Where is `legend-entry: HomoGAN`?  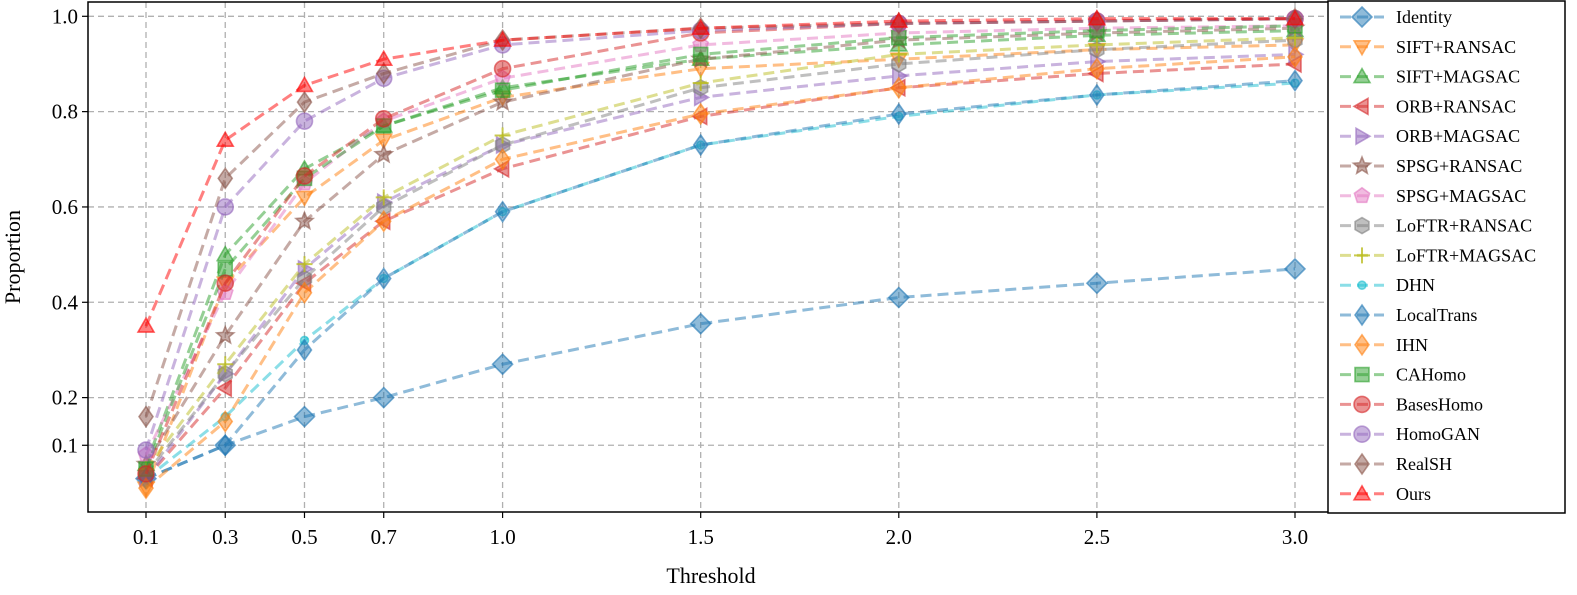
legend-entry: HomoGAN is located at coordinates (1410, 434).